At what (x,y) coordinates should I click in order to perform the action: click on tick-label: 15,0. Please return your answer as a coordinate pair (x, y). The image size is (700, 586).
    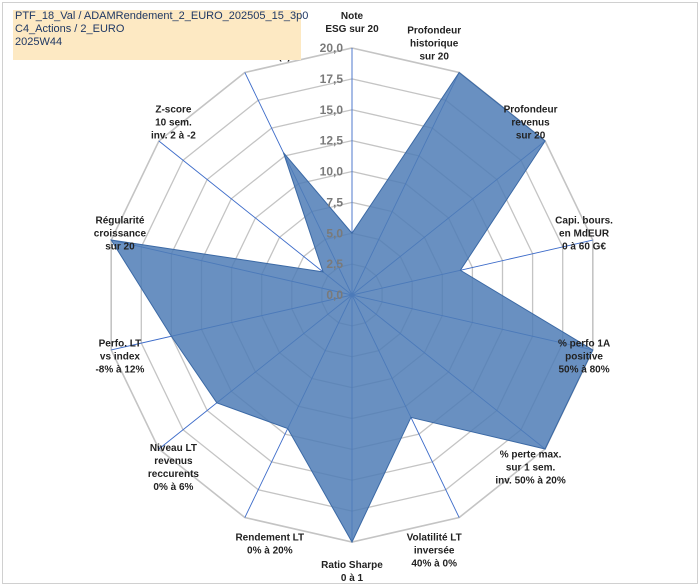
    Looking at the image, I should click on (332, 110).